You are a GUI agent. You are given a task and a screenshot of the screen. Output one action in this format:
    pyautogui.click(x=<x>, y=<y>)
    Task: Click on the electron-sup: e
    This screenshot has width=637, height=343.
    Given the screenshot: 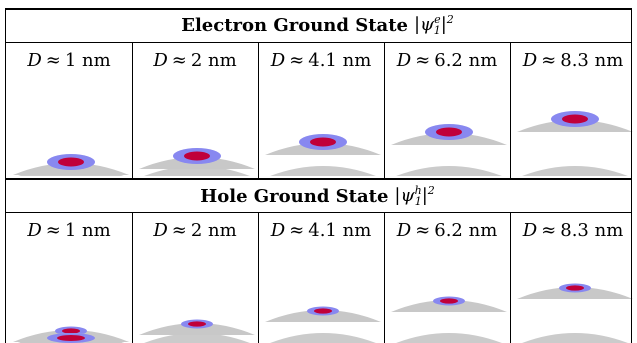 What is the action you would take?
    pyautogui.click(x=437, y=19)
    